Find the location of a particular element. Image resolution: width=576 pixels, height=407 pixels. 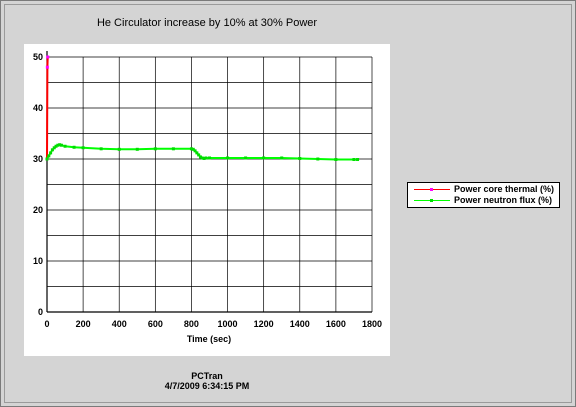

series-layer is located at coordinates (202, 108).